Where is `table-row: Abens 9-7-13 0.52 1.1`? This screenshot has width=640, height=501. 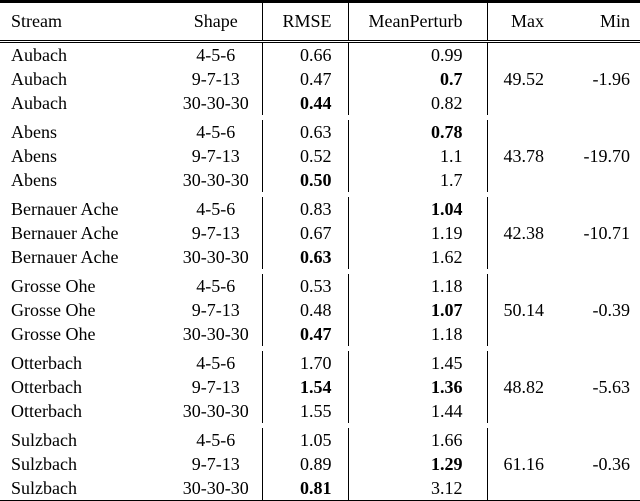 table-row: Abens 9-7-13 0.52 1.1 is located at coordinates (320, 156).